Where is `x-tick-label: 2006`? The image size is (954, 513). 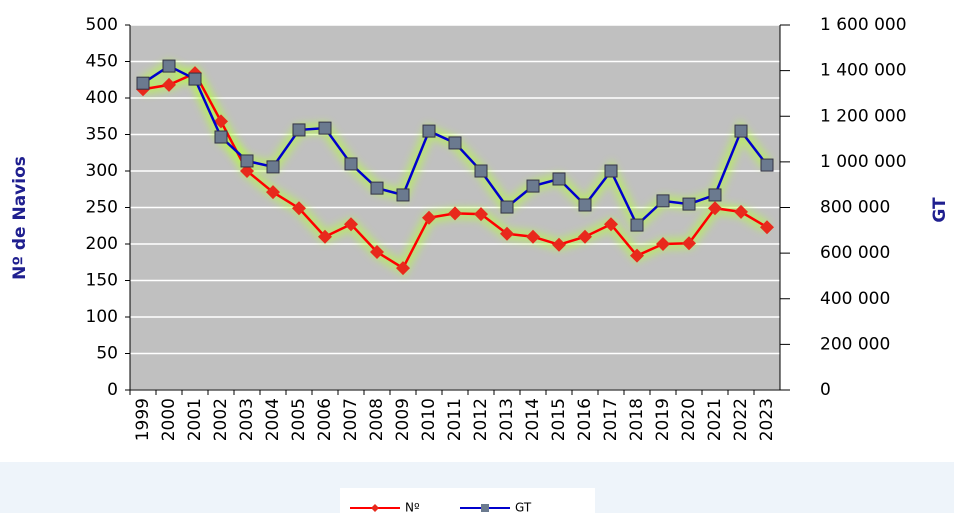
x-tick-label: 2006 is located at coordinates (325, 419).